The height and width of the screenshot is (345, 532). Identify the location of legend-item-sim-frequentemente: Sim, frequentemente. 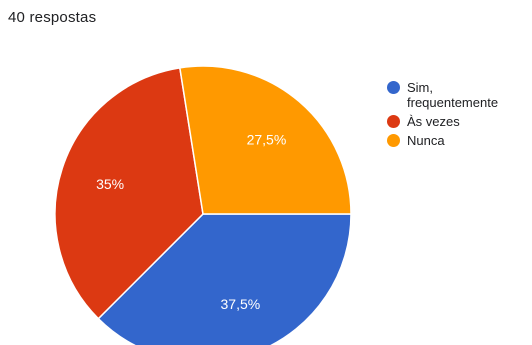
(457, 95).